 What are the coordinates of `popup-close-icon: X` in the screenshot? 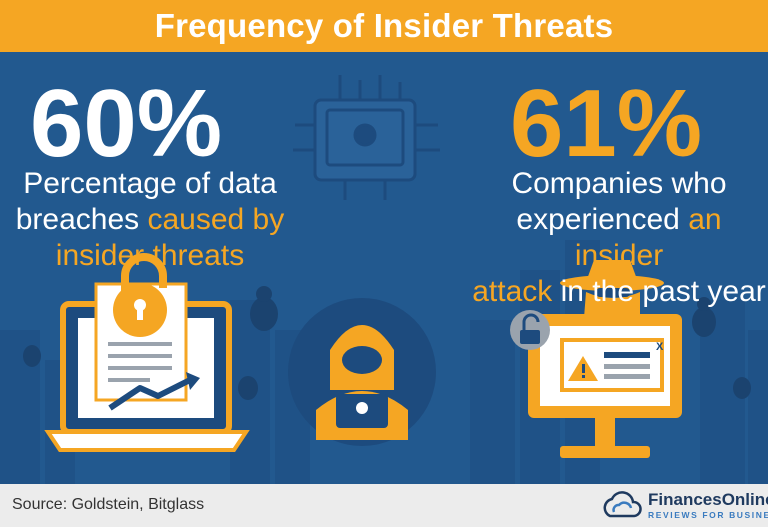 It's located at (660, 347).